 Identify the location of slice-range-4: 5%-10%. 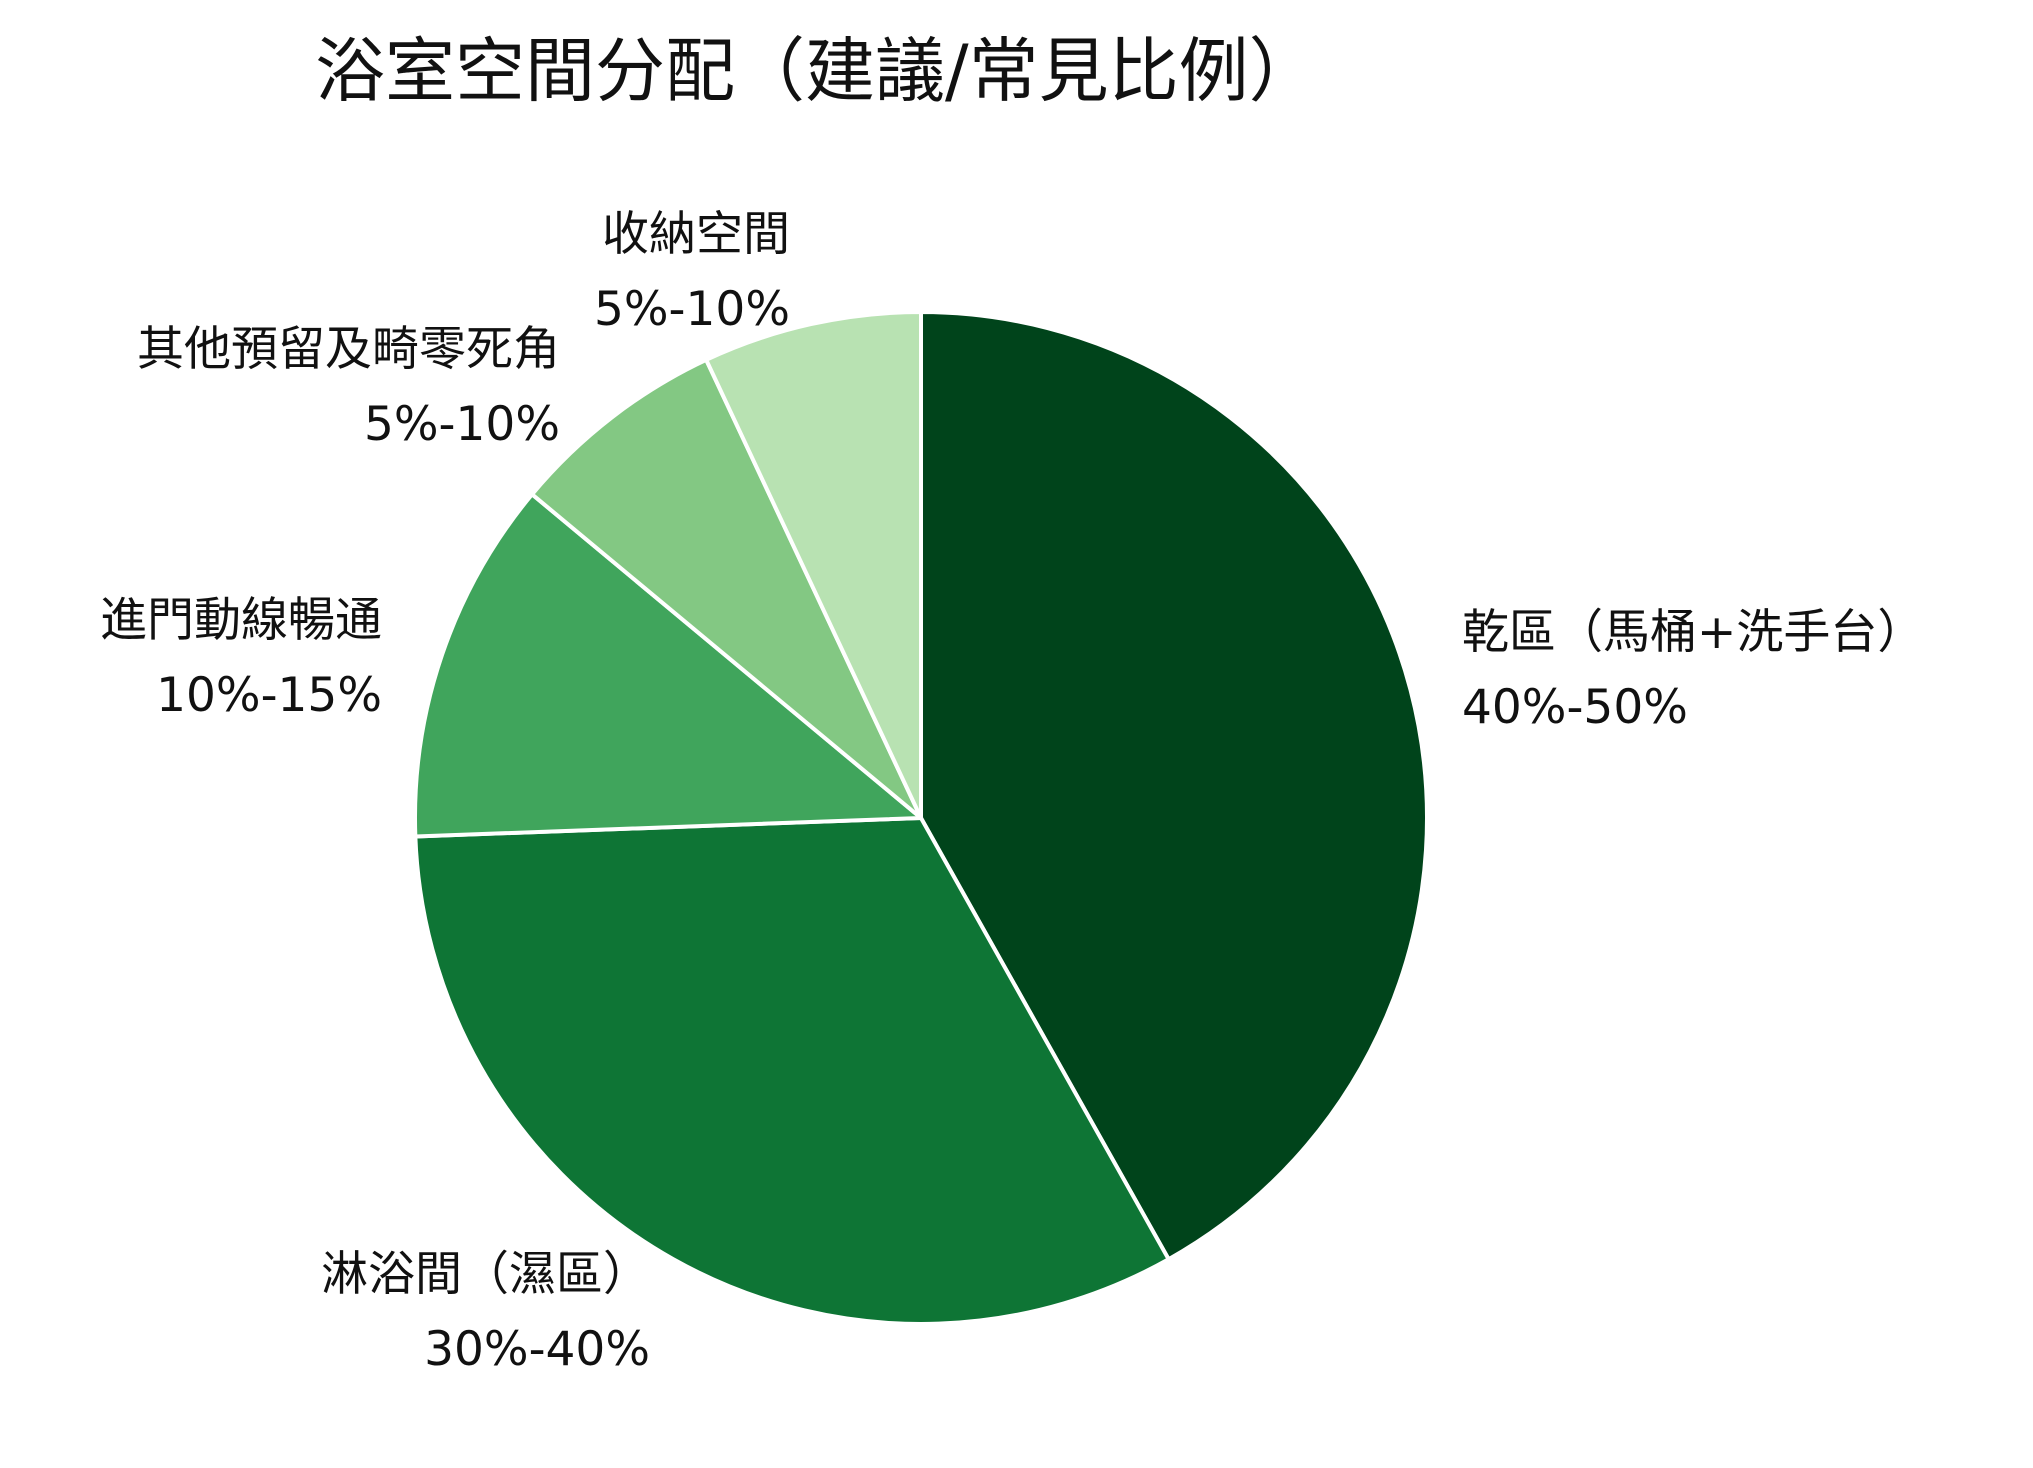
(462, 424).